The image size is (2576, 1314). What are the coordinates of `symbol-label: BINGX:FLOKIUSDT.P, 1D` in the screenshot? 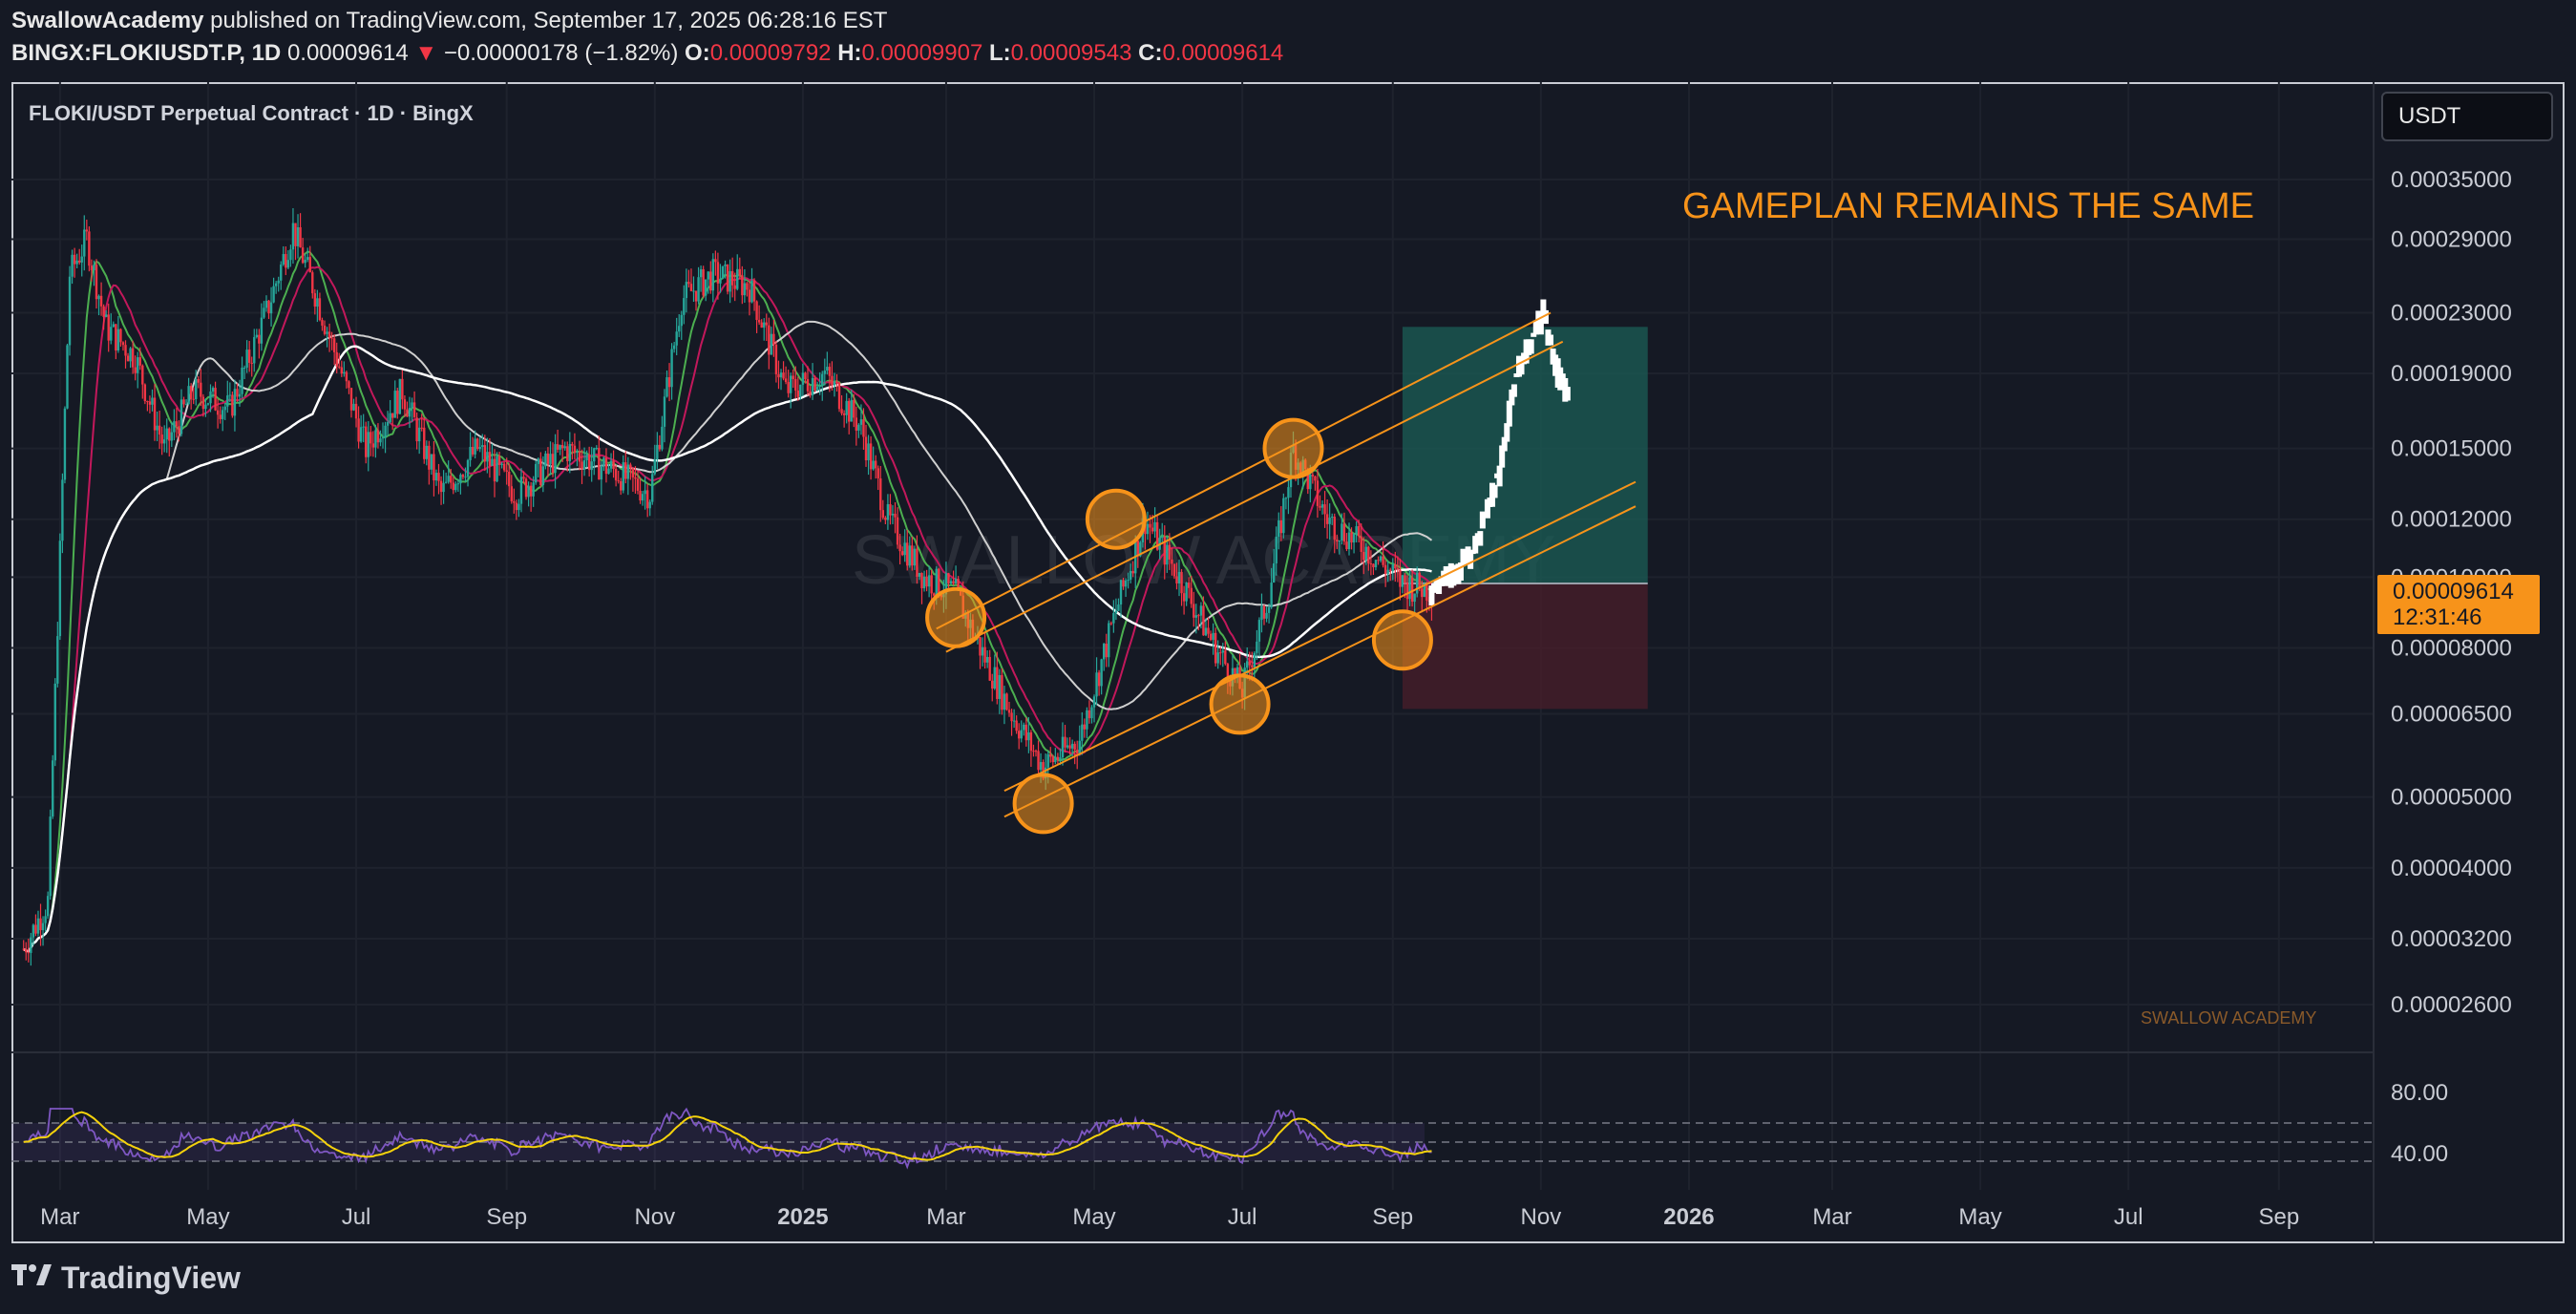 It's located at (146, 53).